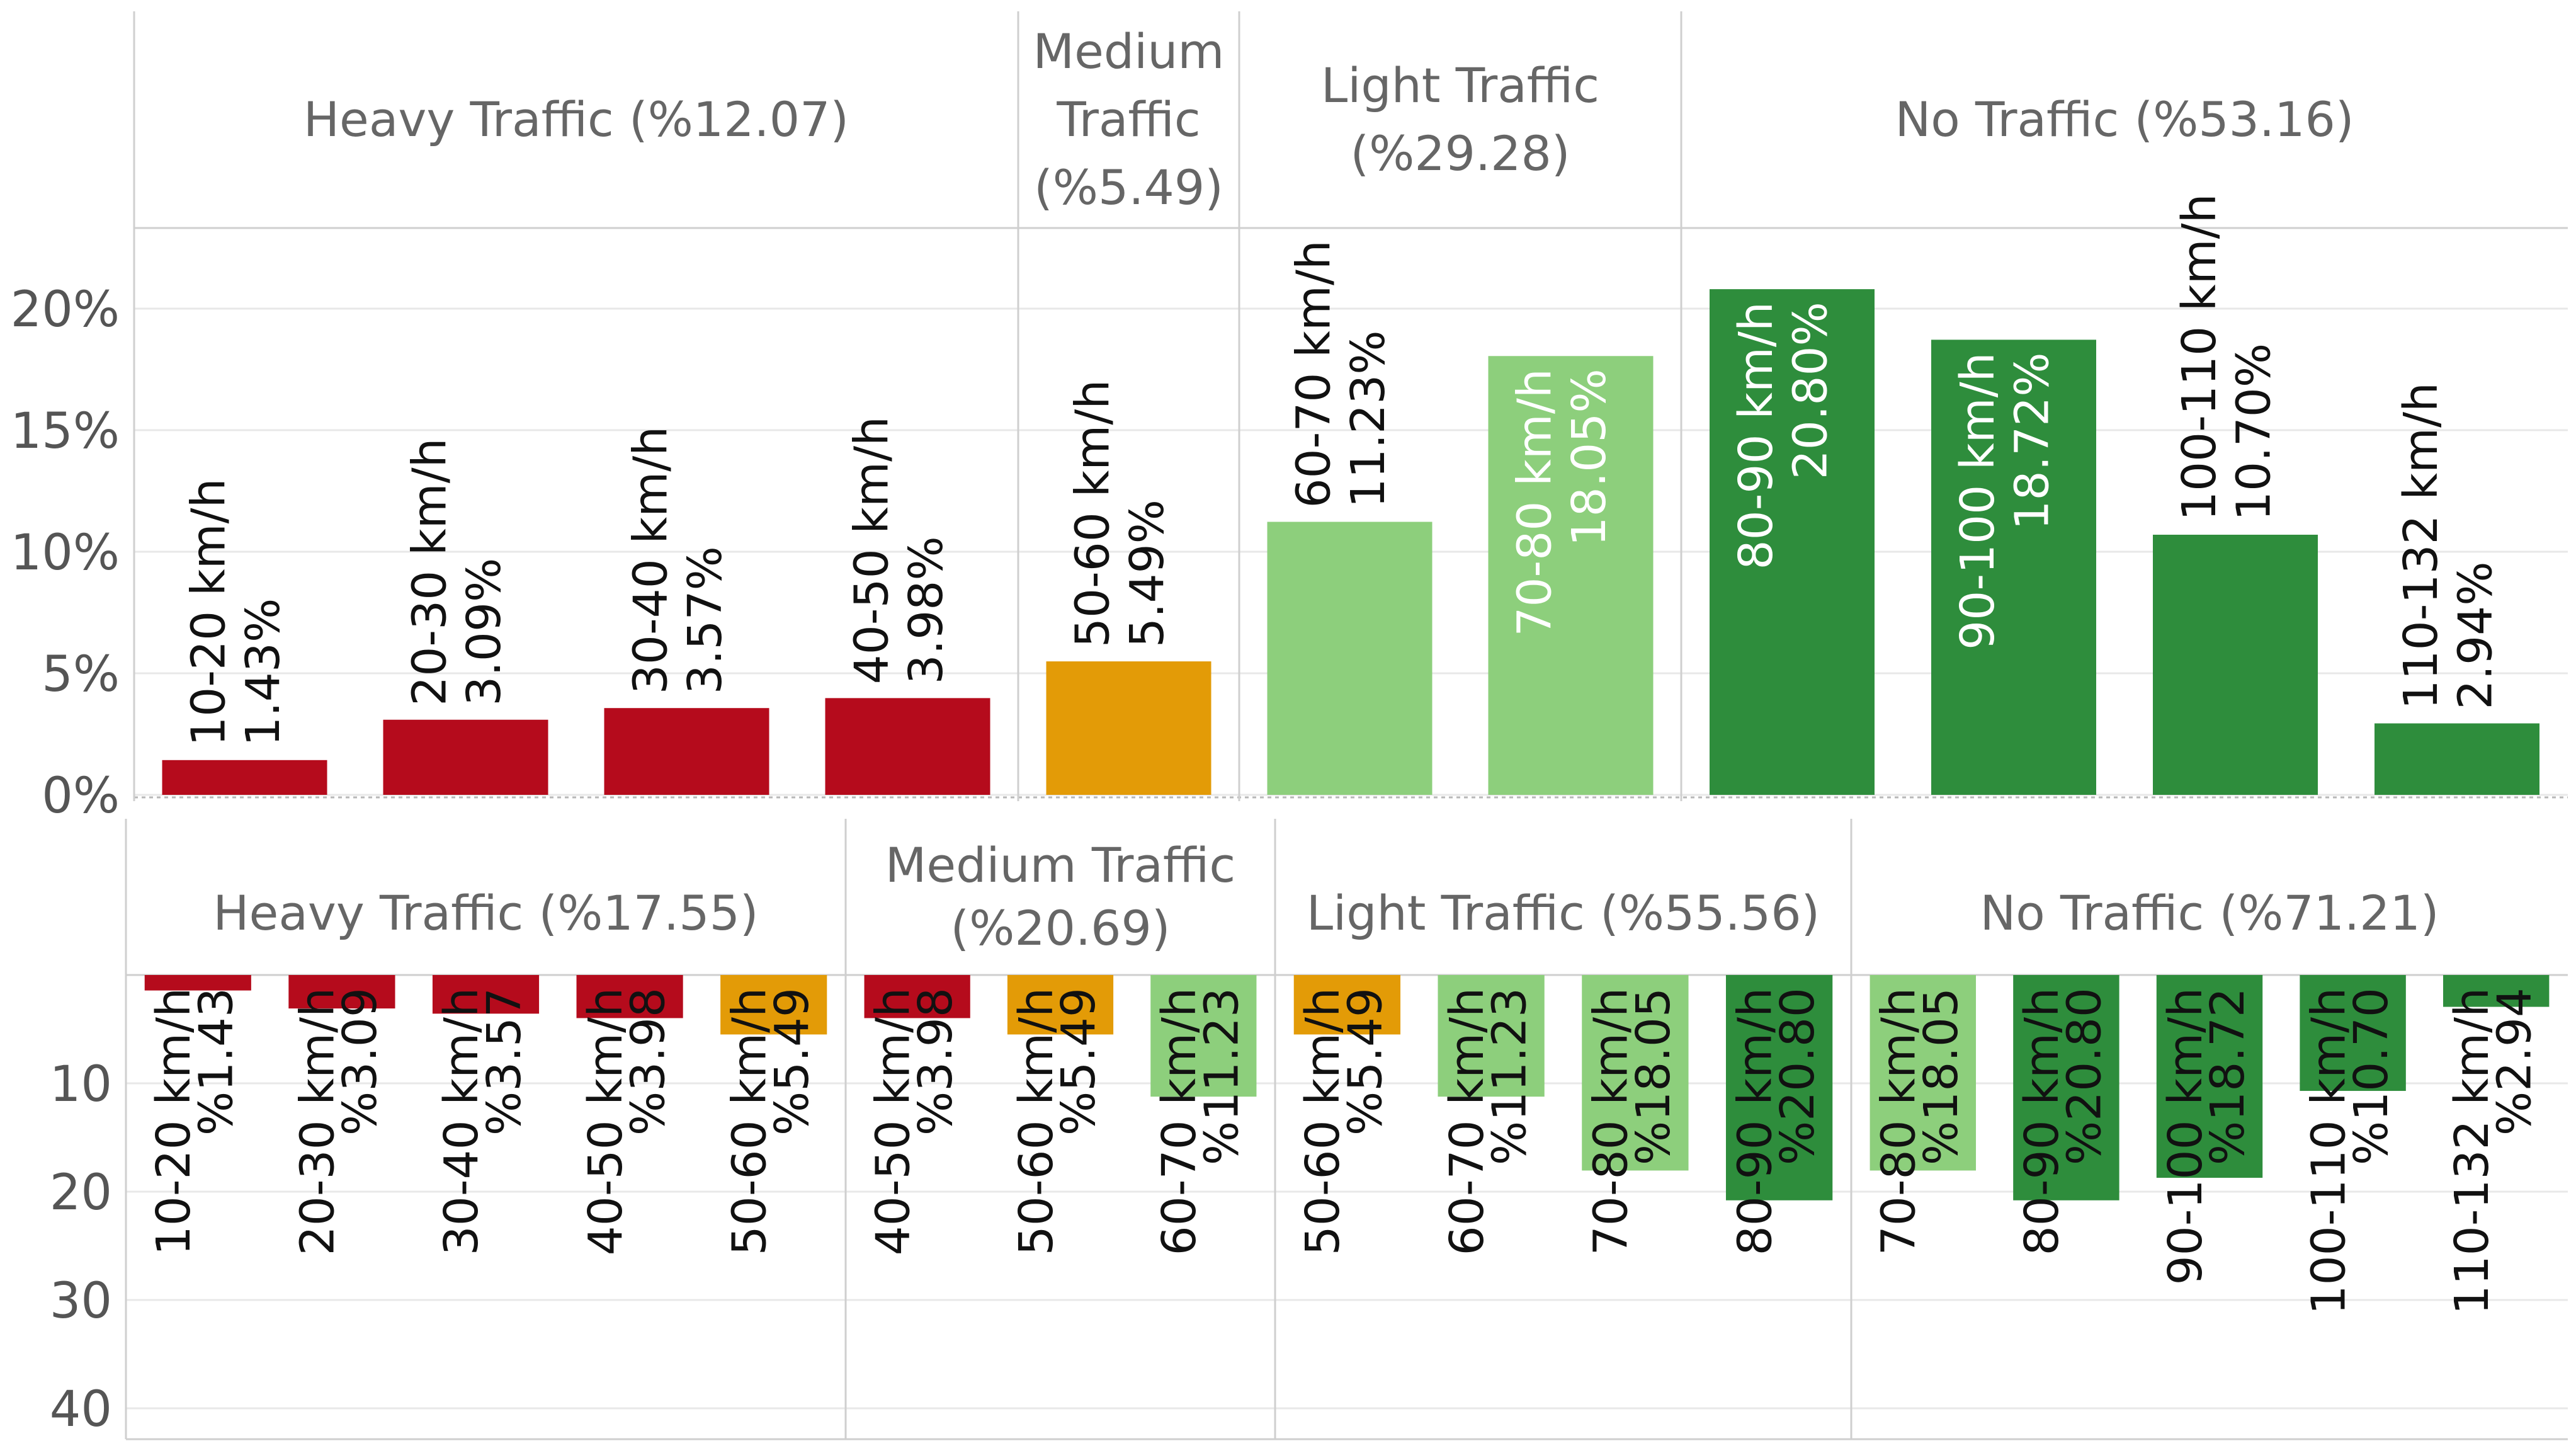 This screenshot has height=1448, width=2576. What do you see at coordinates (1314, 374) in the screenshot?
I see `top-bar-category-label: 60-70 km/h` at bounding box center [1314, 374].